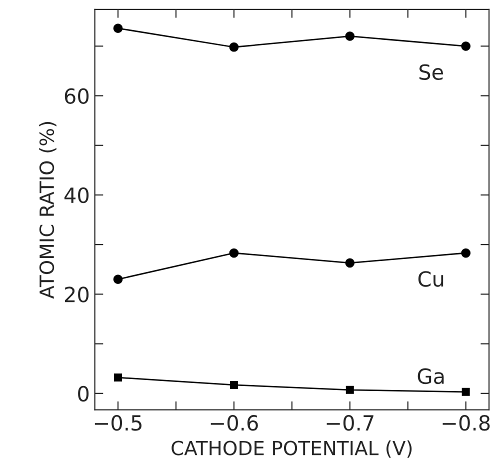 The image size is (499, 471). I want to click on series-label: Ga, so click(431, 376).